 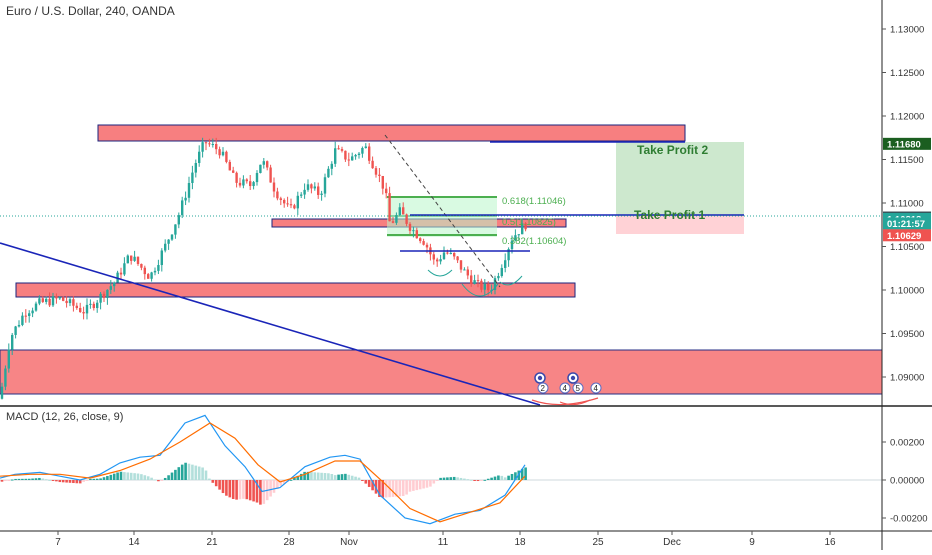 What do you see at coordinates (543, 388) in the screenshot?
I see `wave-label: 2` at bounding box center [543, 388].